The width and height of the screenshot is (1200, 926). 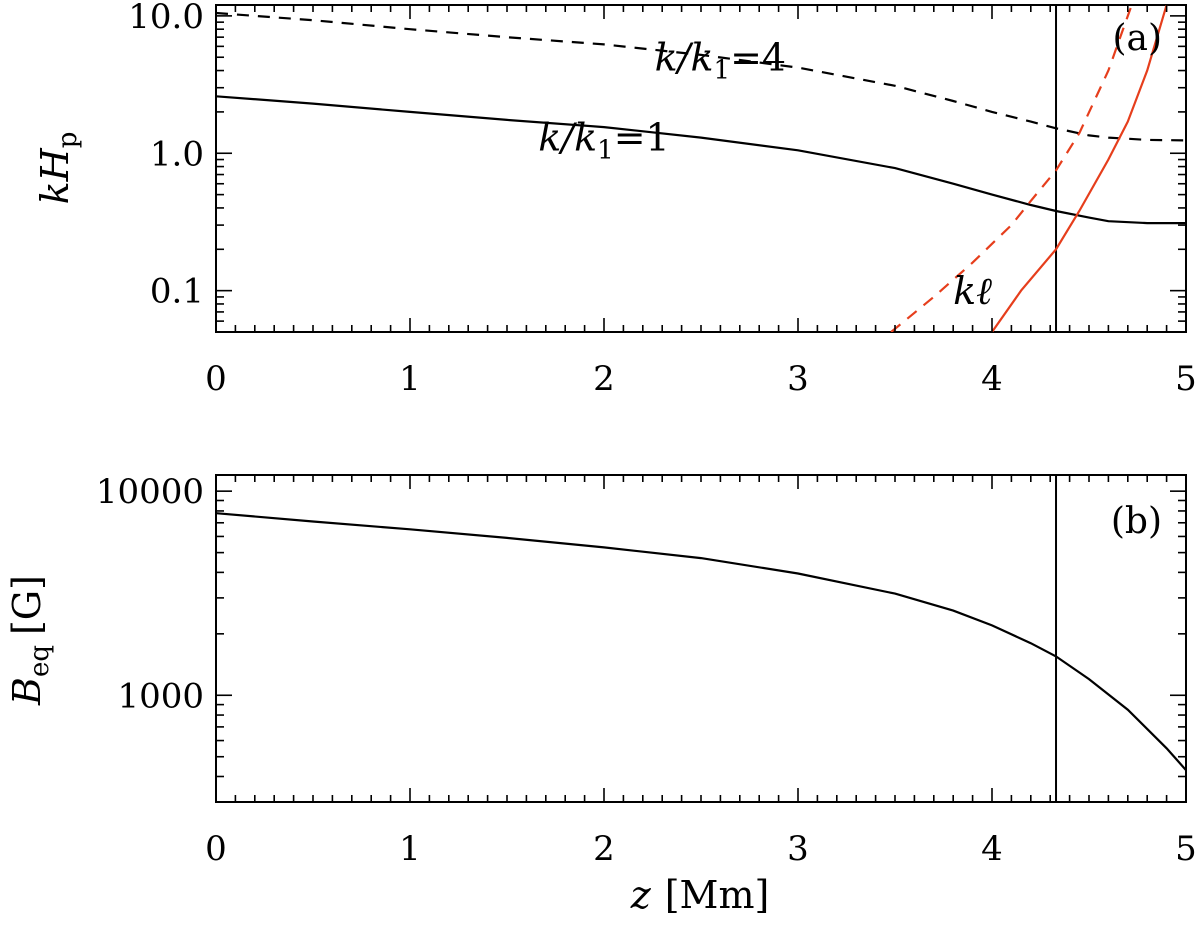 What do you see at coordinates (1136, 521) in the screenshot?
I see `panel-b-label: (b)` at bounding box center [1136, 521].